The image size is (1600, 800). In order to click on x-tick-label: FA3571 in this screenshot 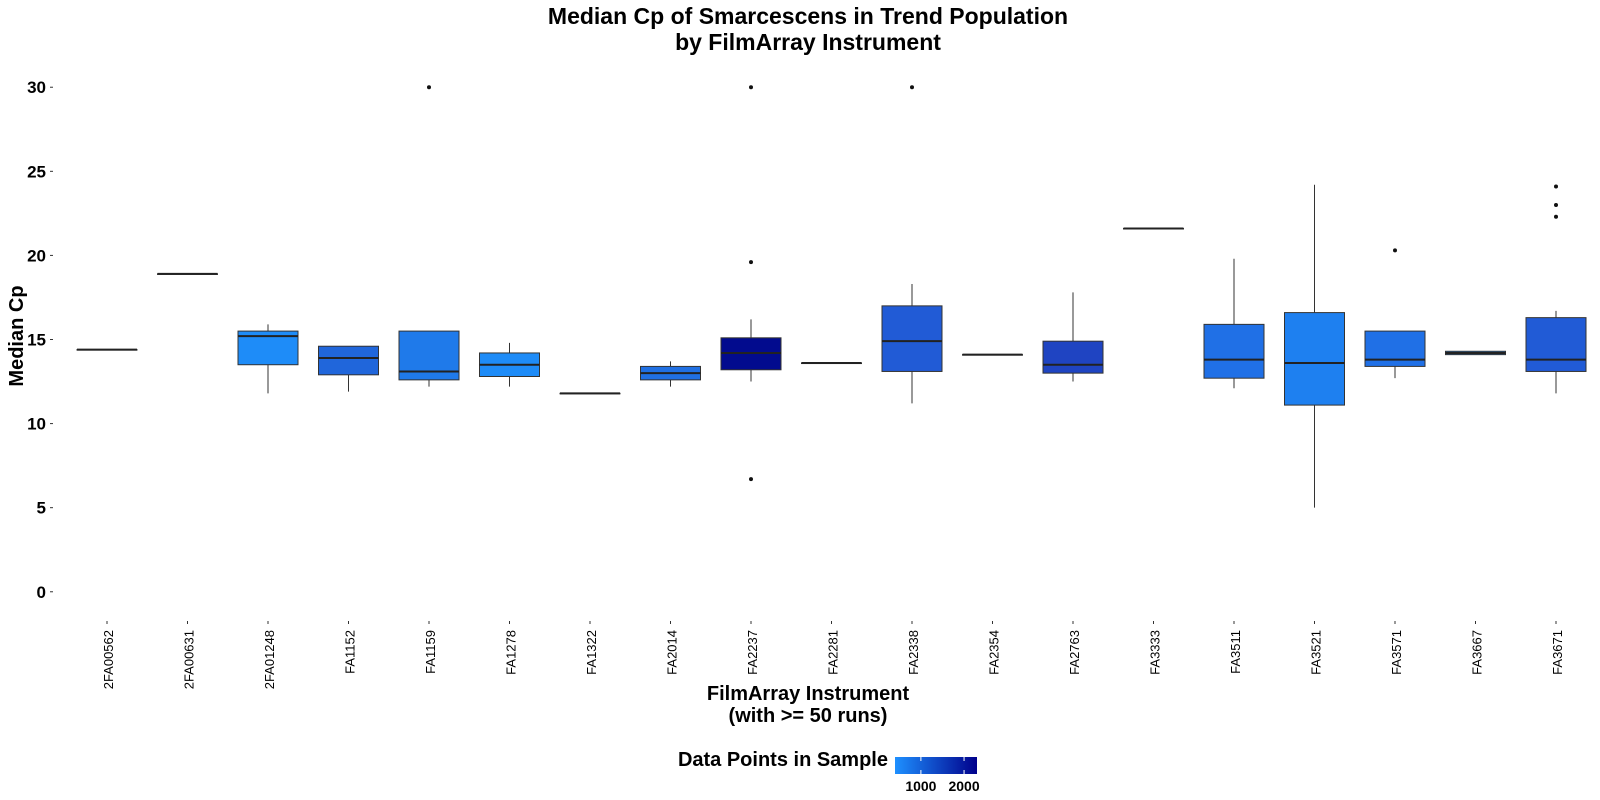, I will do `click(1396, 652)`.